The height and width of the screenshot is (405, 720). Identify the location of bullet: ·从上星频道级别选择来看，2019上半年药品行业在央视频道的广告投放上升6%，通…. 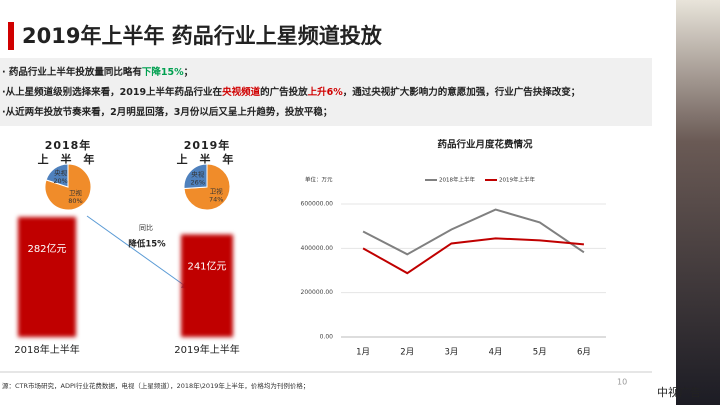
(291, 92).